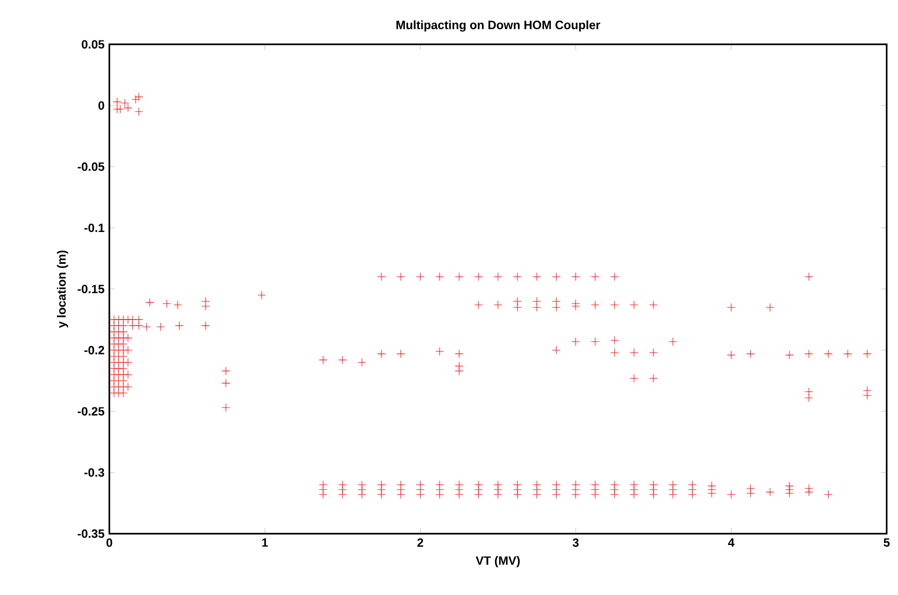 The image size is (898, 595). What do you see at coordinates (94, 228) in the screenshot?
I see `y-tick-label: -0.1` at bounding box center [94, 228].